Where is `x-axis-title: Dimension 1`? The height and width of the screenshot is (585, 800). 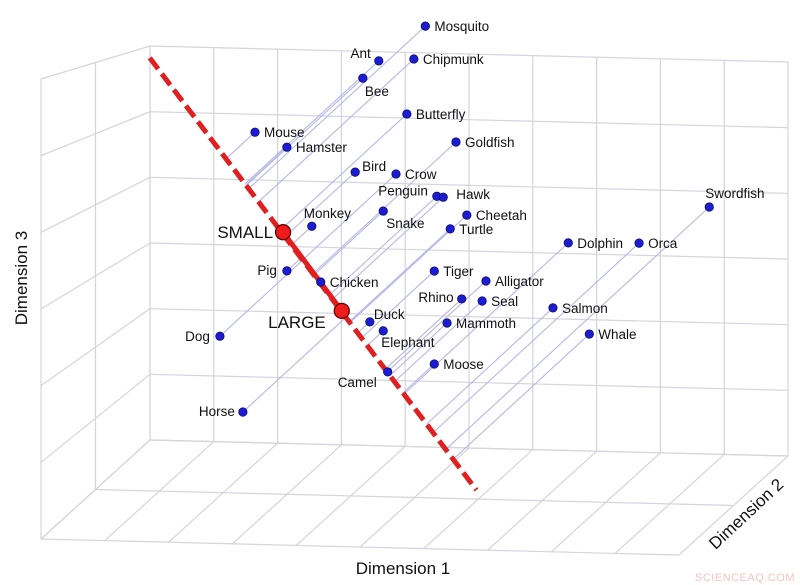
x-axis-title: Dimension 1 is located at coordinates (403, 568).